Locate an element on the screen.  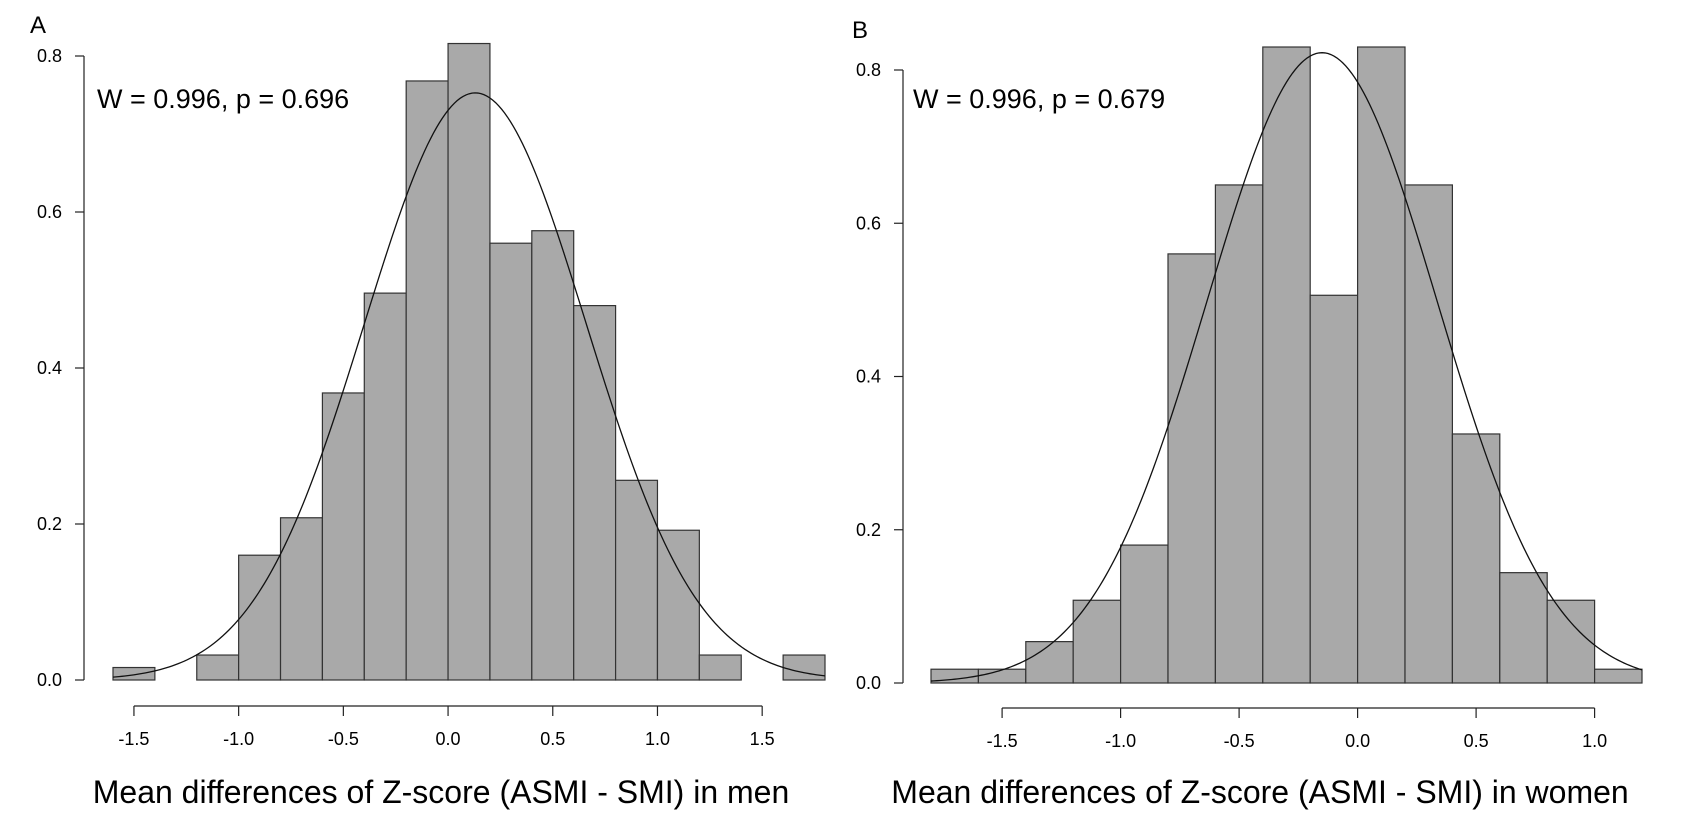
normality-test-annotation-b: W = 0.996, p = 0.679 is located at coordinates (1039, 99).